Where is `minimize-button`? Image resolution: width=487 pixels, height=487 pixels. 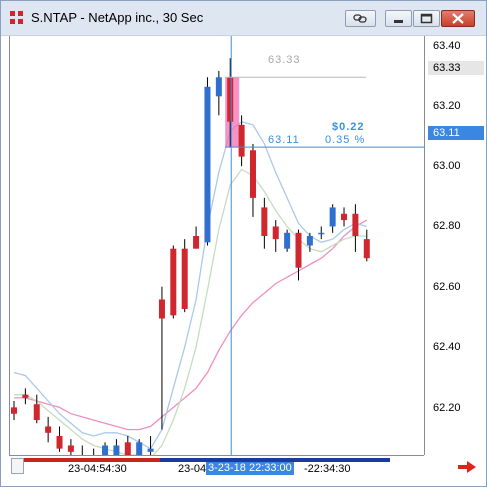 minimize-button is located at coordinates (398, 18).